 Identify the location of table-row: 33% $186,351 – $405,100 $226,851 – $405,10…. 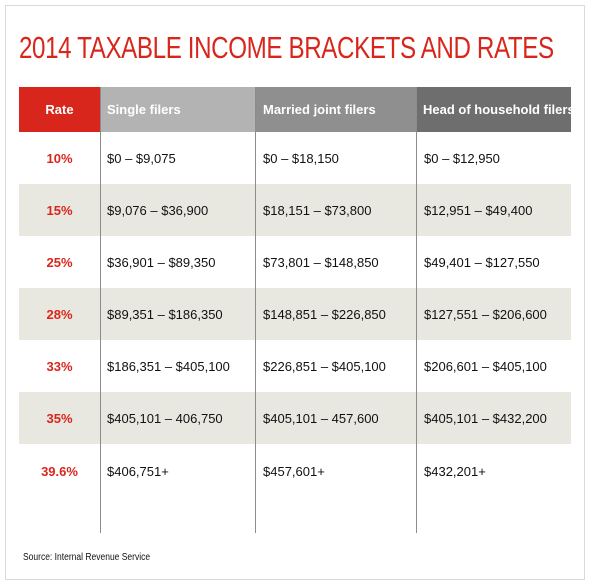
(295, 366).